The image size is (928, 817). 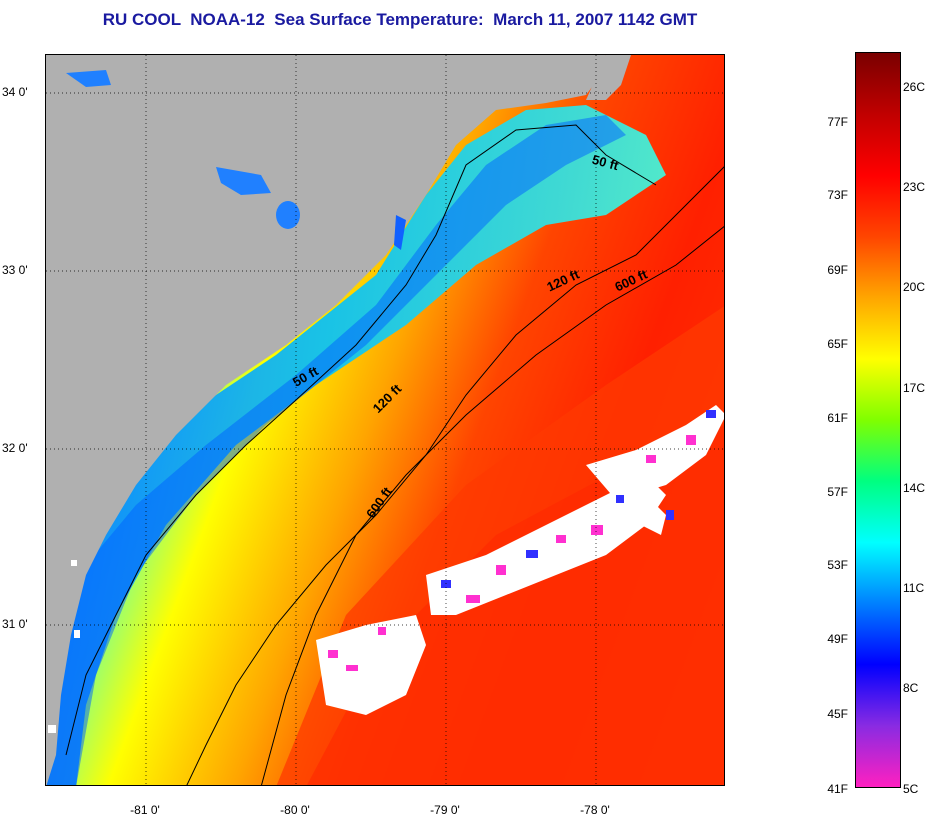 I want to click on colorbar-c-label: 11C, so click(x=914, y=588).